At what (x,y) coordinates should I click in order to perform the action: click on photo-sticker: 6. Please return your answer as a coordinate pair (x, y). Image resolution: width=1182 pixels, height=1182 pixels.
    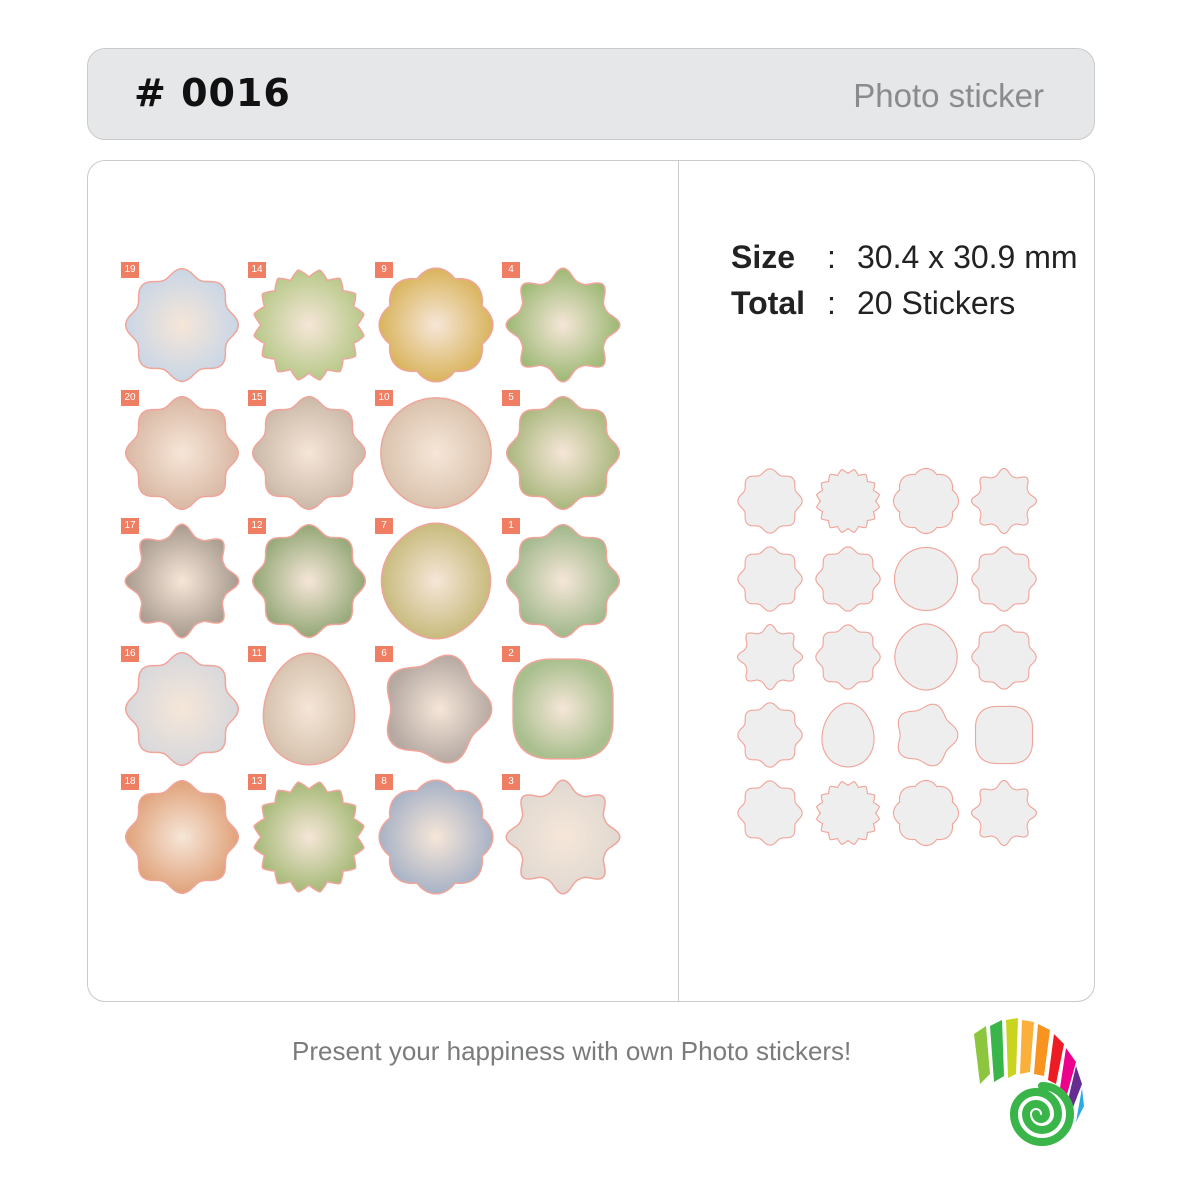
    Looking at the image, I should click on (435, 707).